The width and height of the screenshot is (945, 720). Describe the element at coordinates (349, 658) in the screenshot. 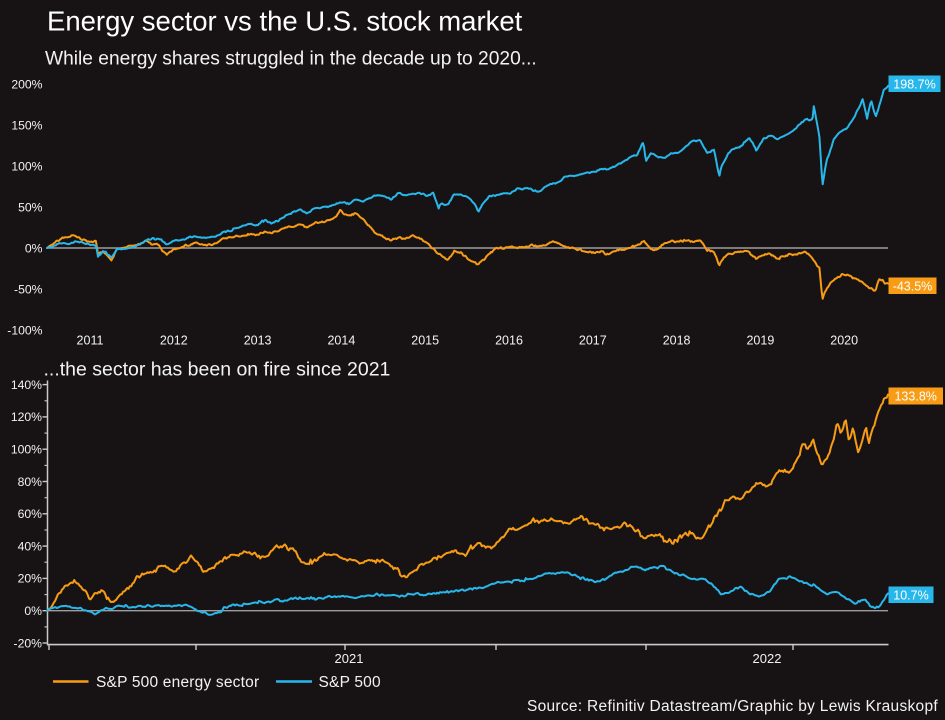

I see `svg-text: 2021` at that location.